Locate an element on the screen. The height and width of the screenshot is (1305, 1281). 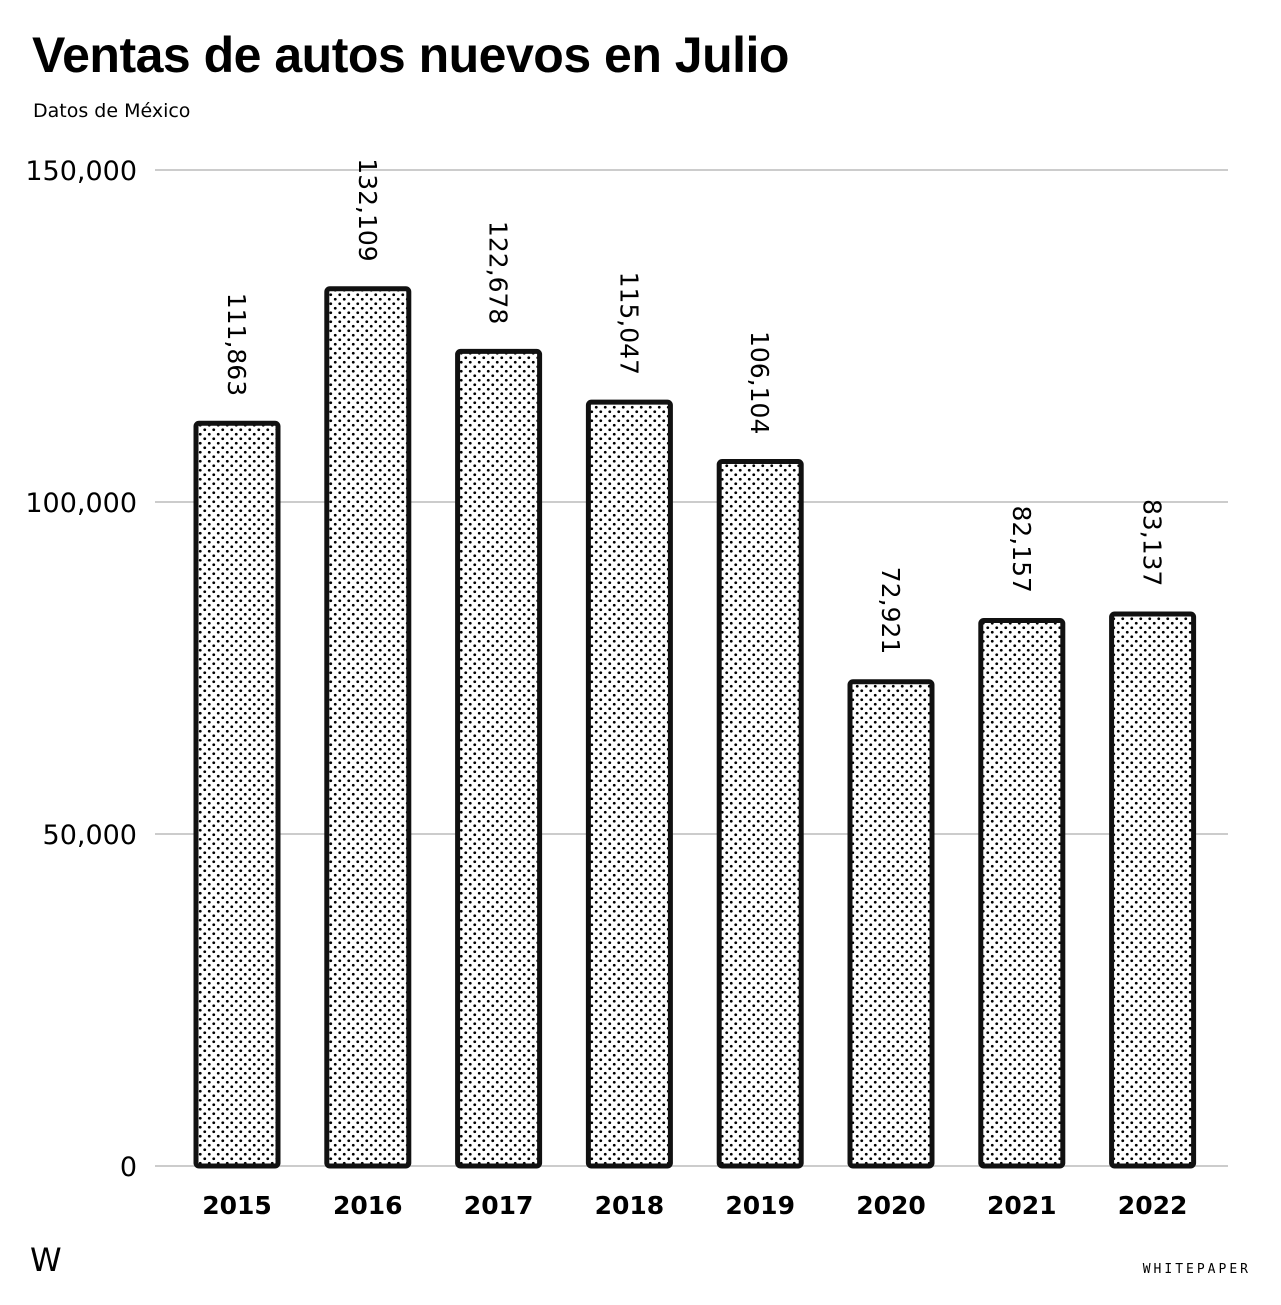
value-label-2018: 115,047 is located at coordinates (628, 323).